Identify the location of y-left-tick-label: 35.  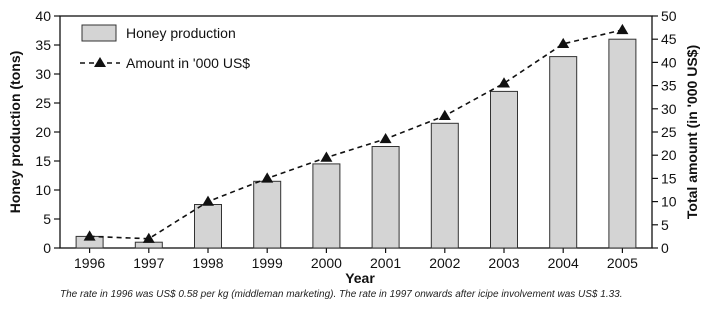
(43, 45).